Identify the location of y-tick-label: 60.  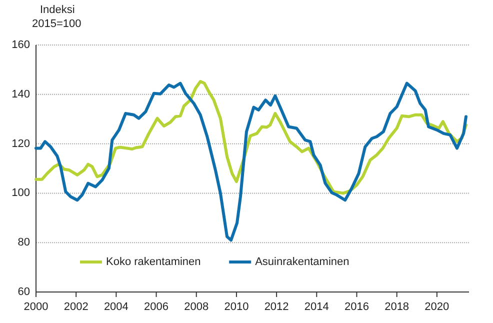
(24, 292).